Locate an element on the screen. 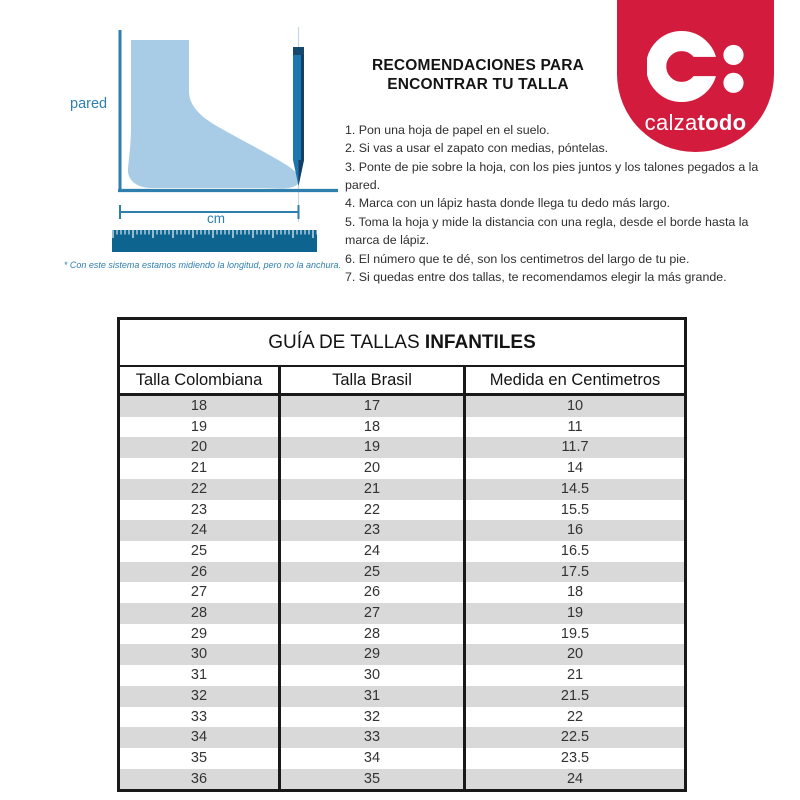 This screenshot has height=800, width=800. column-header-talla-colombiana: Talla Colombiana is located at coordinates (199, 381).